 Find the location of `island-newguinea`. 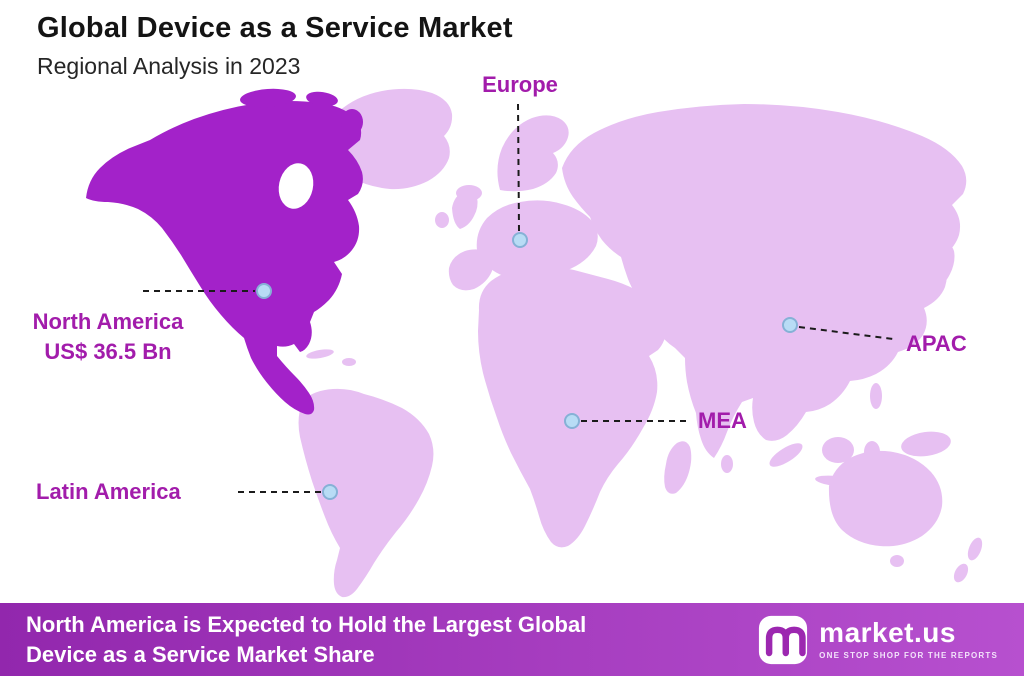

island-newguinea is located at coordinates (926, 444).